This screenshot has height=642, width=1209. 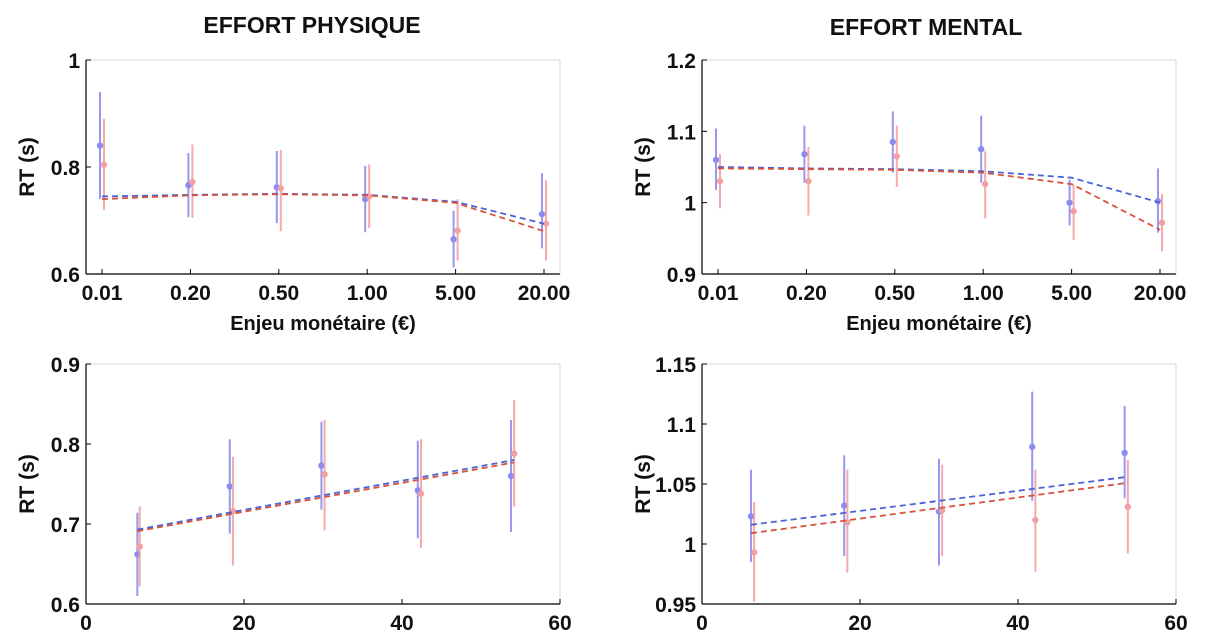 What do you see at coordinates (675, 605) in the screenshot?
I see `y-tick-label: 0.95` at bounding box center [675, 605].